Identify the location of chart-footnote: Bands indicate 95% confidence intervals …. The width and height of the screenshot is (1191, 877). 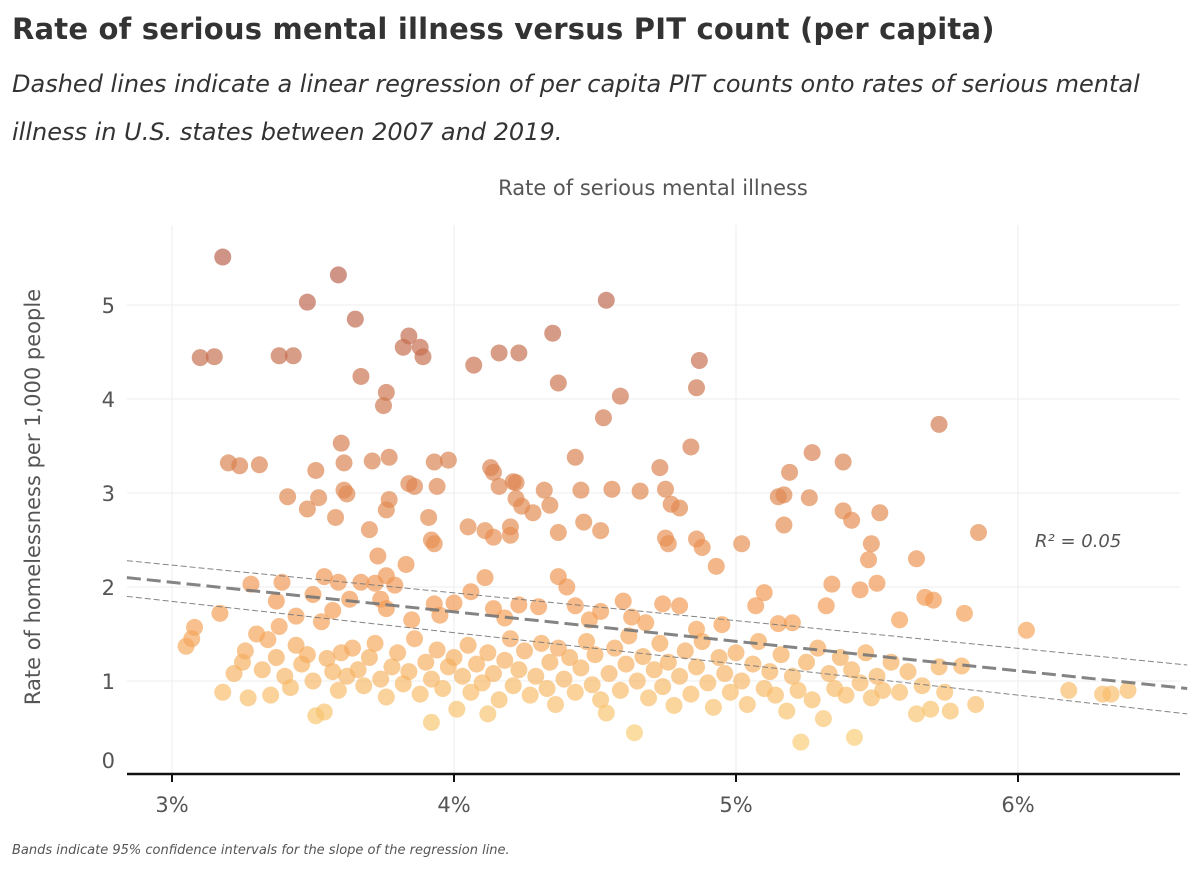
(261, 850).